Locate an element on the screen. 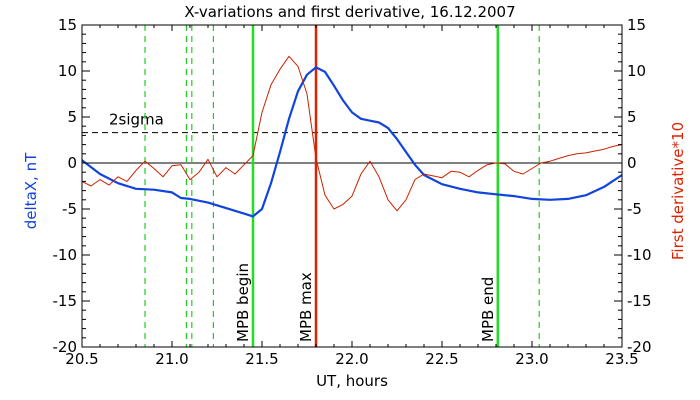 This screenshot has width=700, height=400. y2-tick-label: 10 is located at coordinates (636, 71).